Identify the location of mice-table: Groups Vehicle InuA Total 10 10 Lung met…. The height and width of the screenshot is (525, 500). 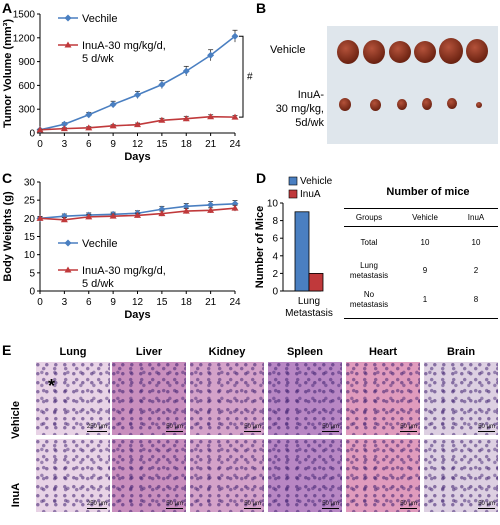
(421, 263).